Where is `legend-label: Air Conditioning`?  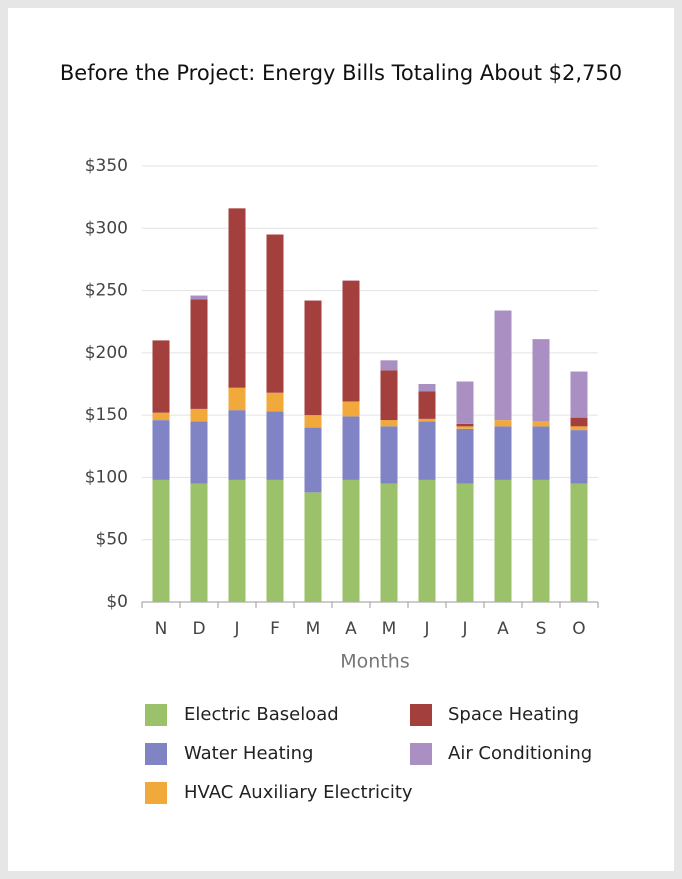 legend-label: Air Conditioning is located at coordinates (520, 753).